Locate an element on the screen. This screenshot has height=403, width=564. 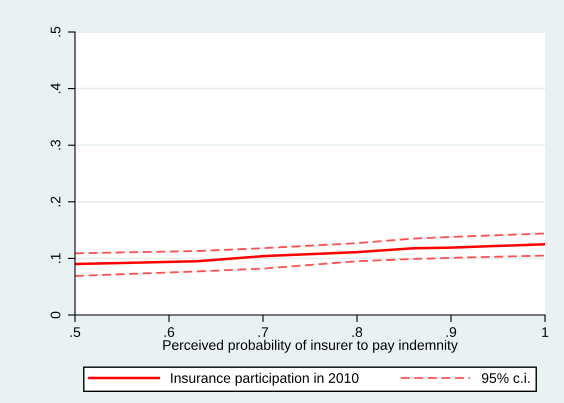
y-tick-label: .1 is located at coordinates (55, 258).